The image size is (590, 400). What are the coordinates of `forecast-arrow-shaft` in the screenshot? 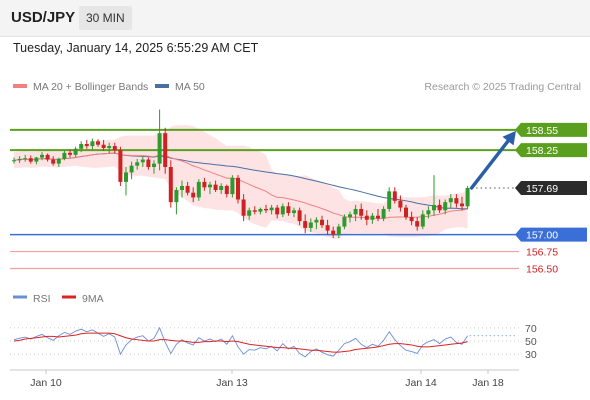 It's located at (489, 164).